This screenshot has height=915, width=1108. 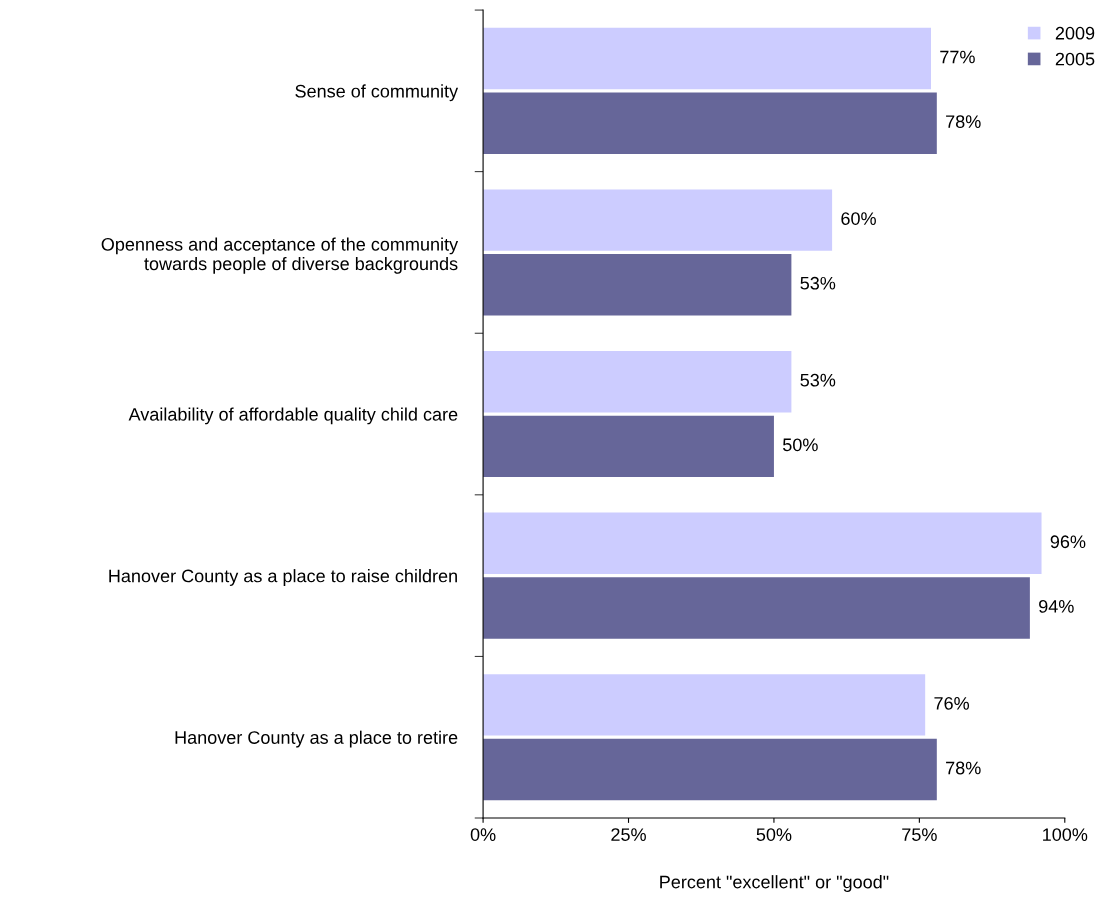 I want to click on y-tick-label: Hanover County as a place to retire, so click(x=316, y=739).